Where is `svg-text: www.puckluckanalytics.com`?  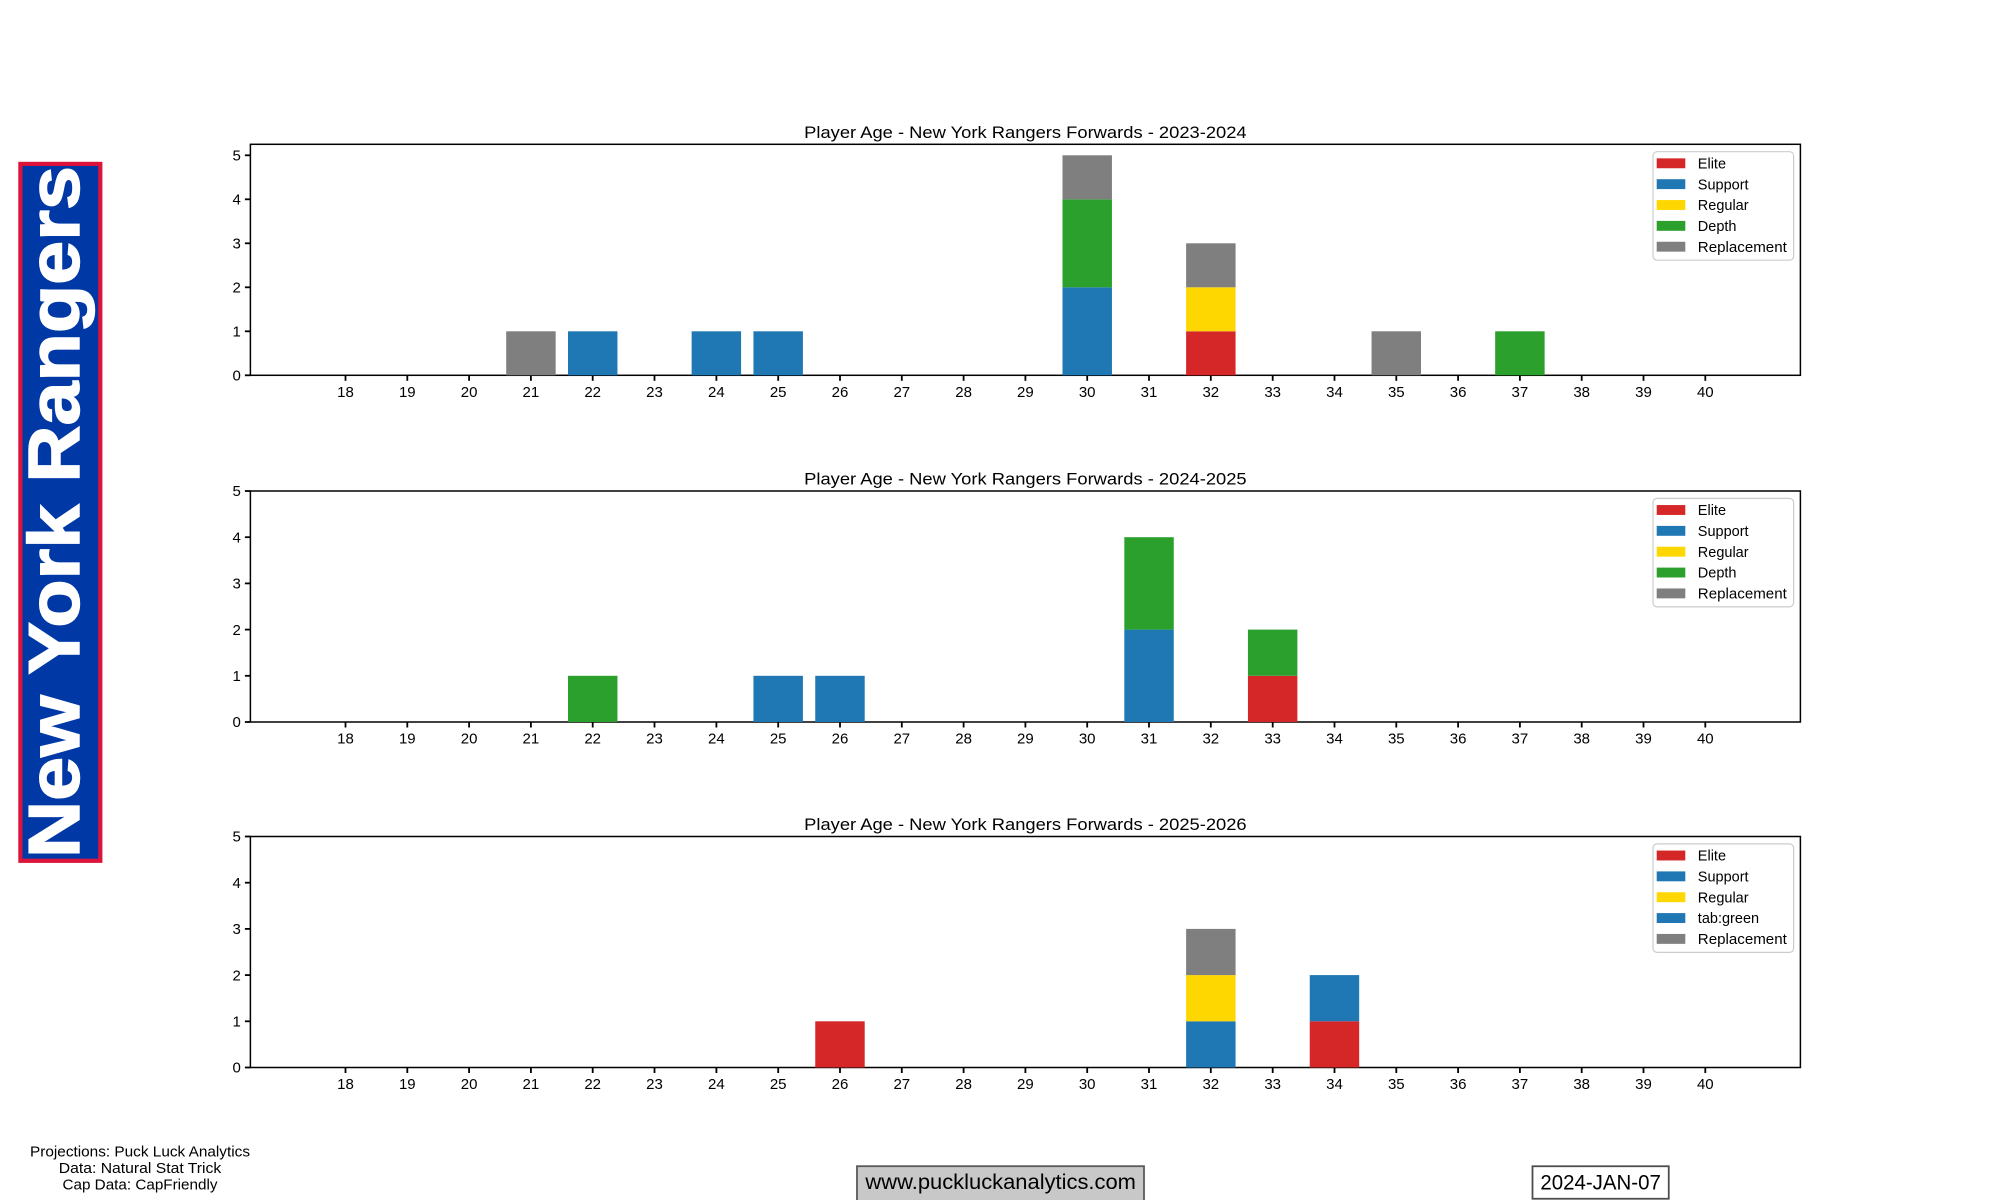 svg-text: www.puckluckanalytics.com is located at coordinates (1000, 1182).